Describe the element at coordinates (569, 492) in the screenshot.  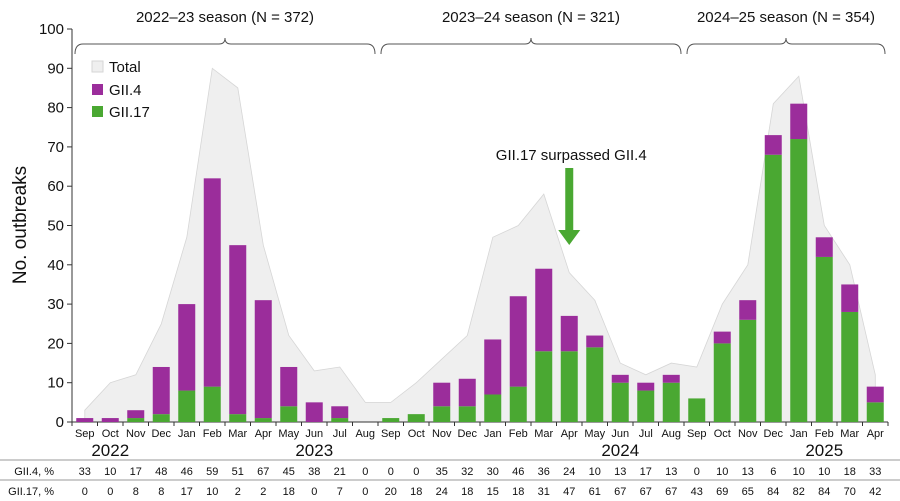
I see `table-cell: 47` at that location.